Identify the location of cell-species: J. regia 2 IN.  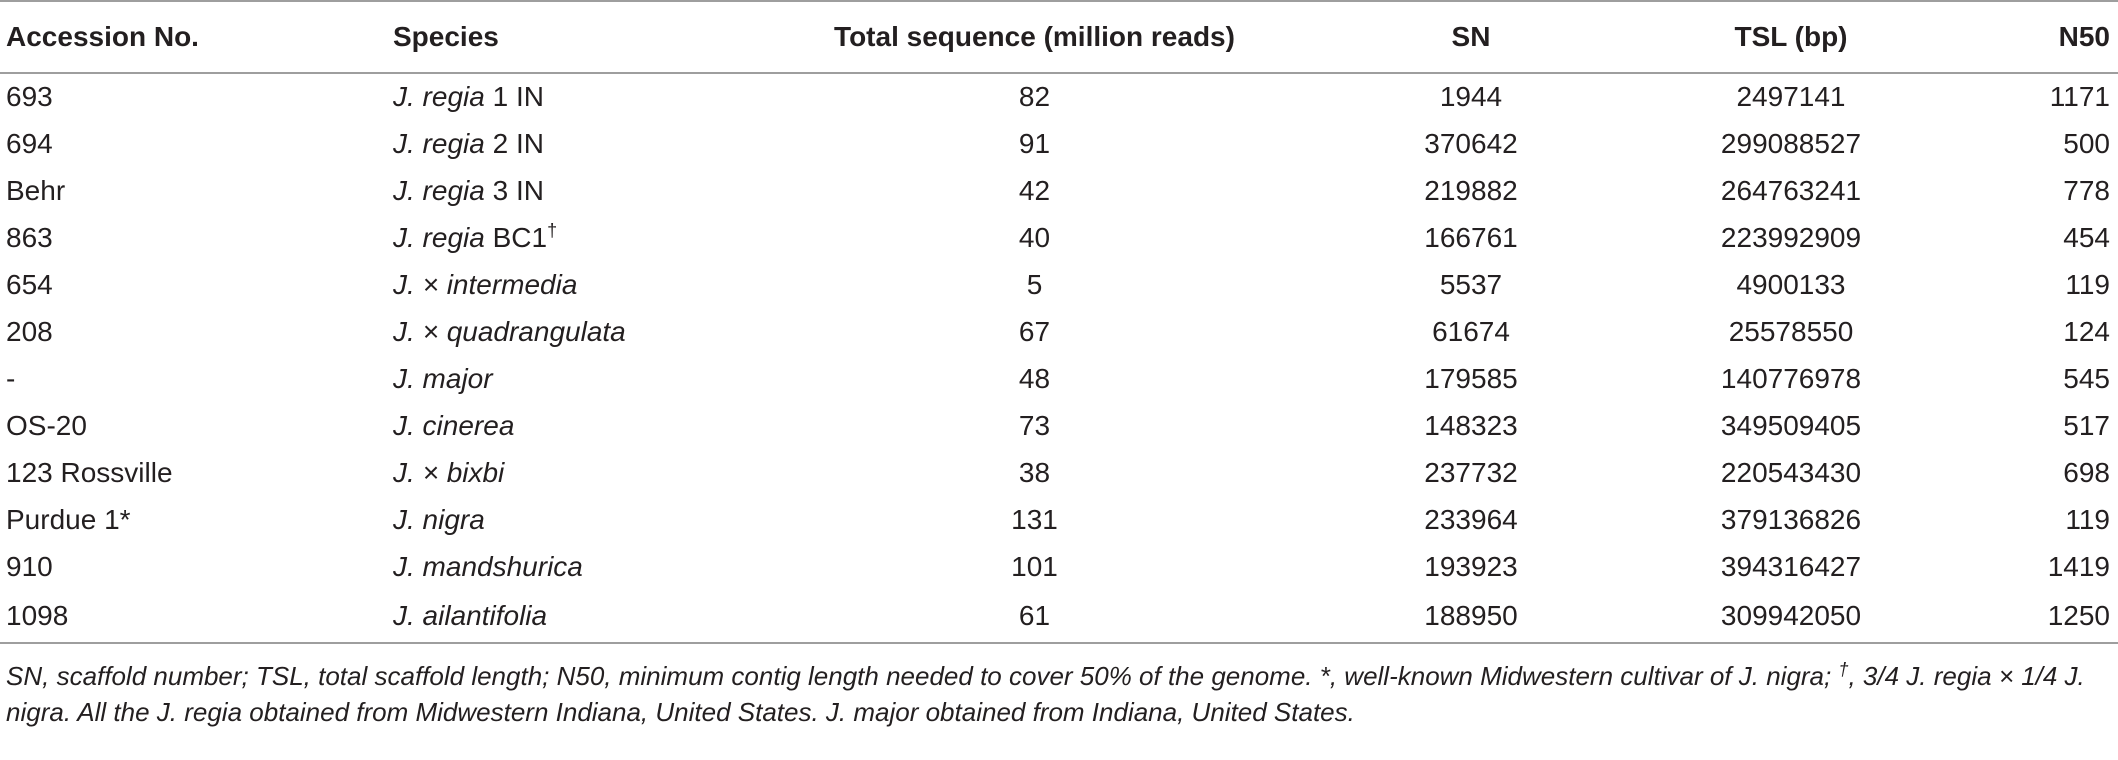
(573, 143).